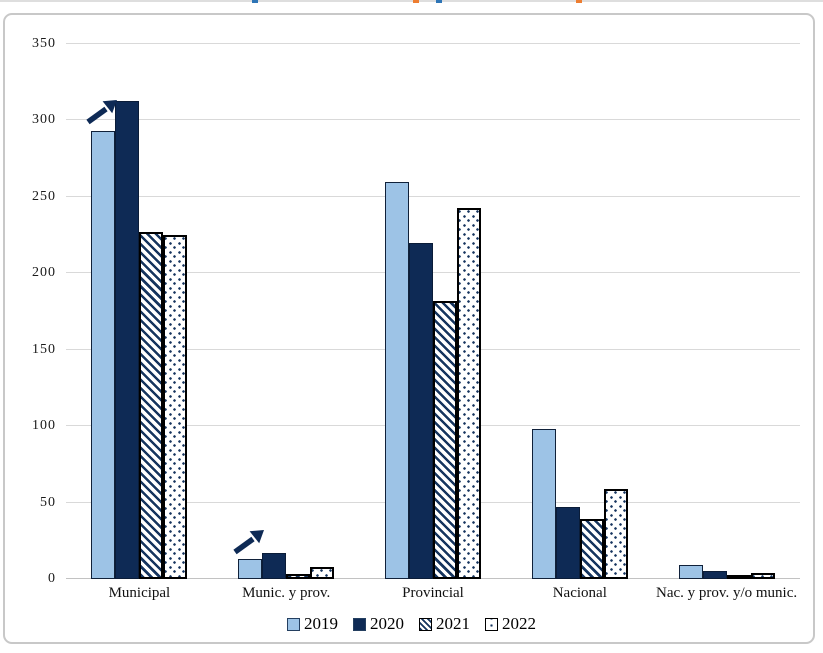 The width and height of the screenshot is (823, 653). Describe the element at coordinates (519, 623) in the screenshot. I see `legend-label: 2022` at that location.